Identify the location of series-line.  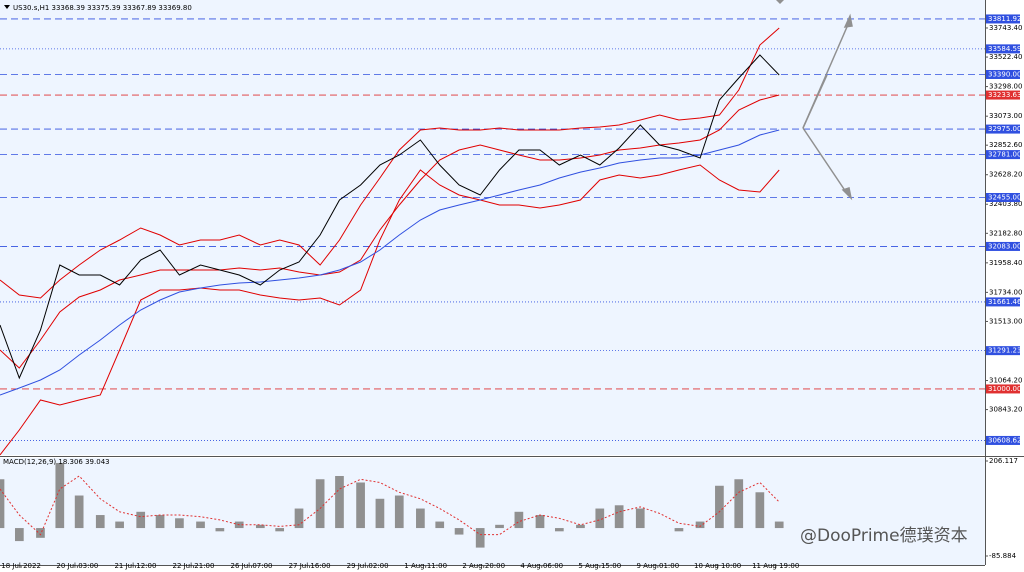
(390, 505).